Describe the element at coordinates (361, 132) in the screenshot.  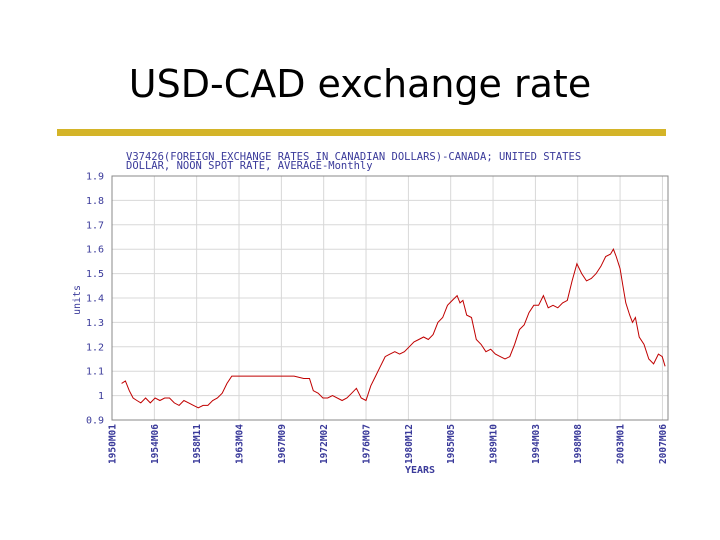
I see `title-rule` at that location.